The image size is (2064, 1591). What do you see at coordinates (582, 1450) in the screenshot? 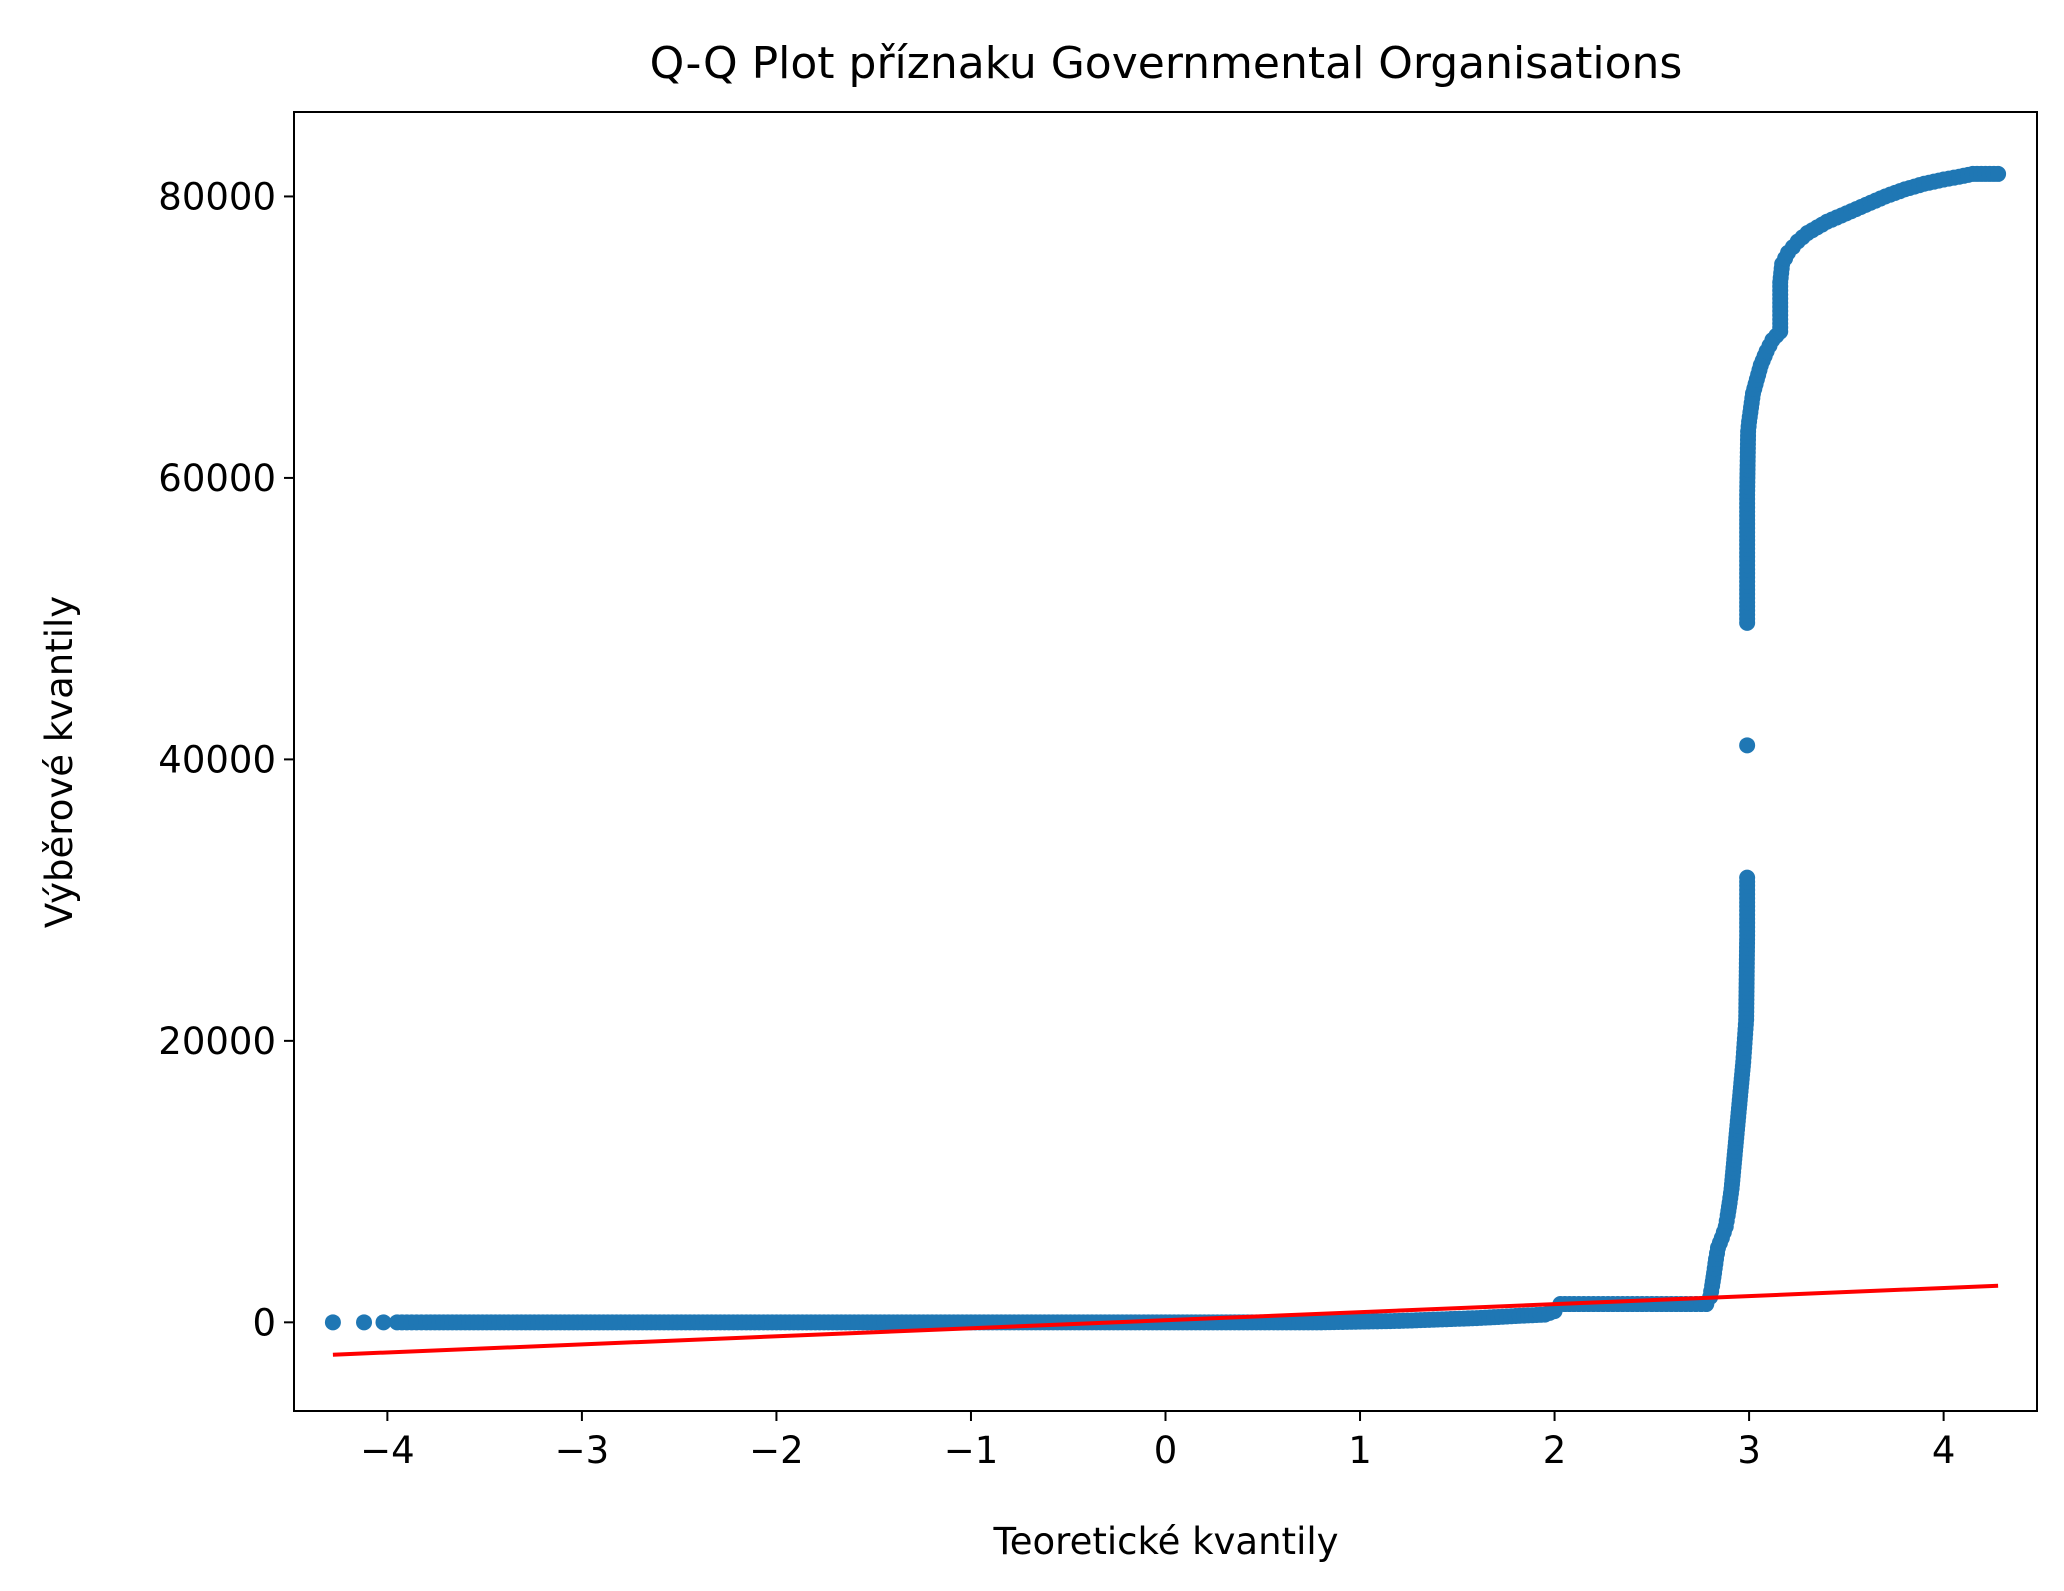
I see `x-tick-label: −3` at bounding box center [582, 1450].